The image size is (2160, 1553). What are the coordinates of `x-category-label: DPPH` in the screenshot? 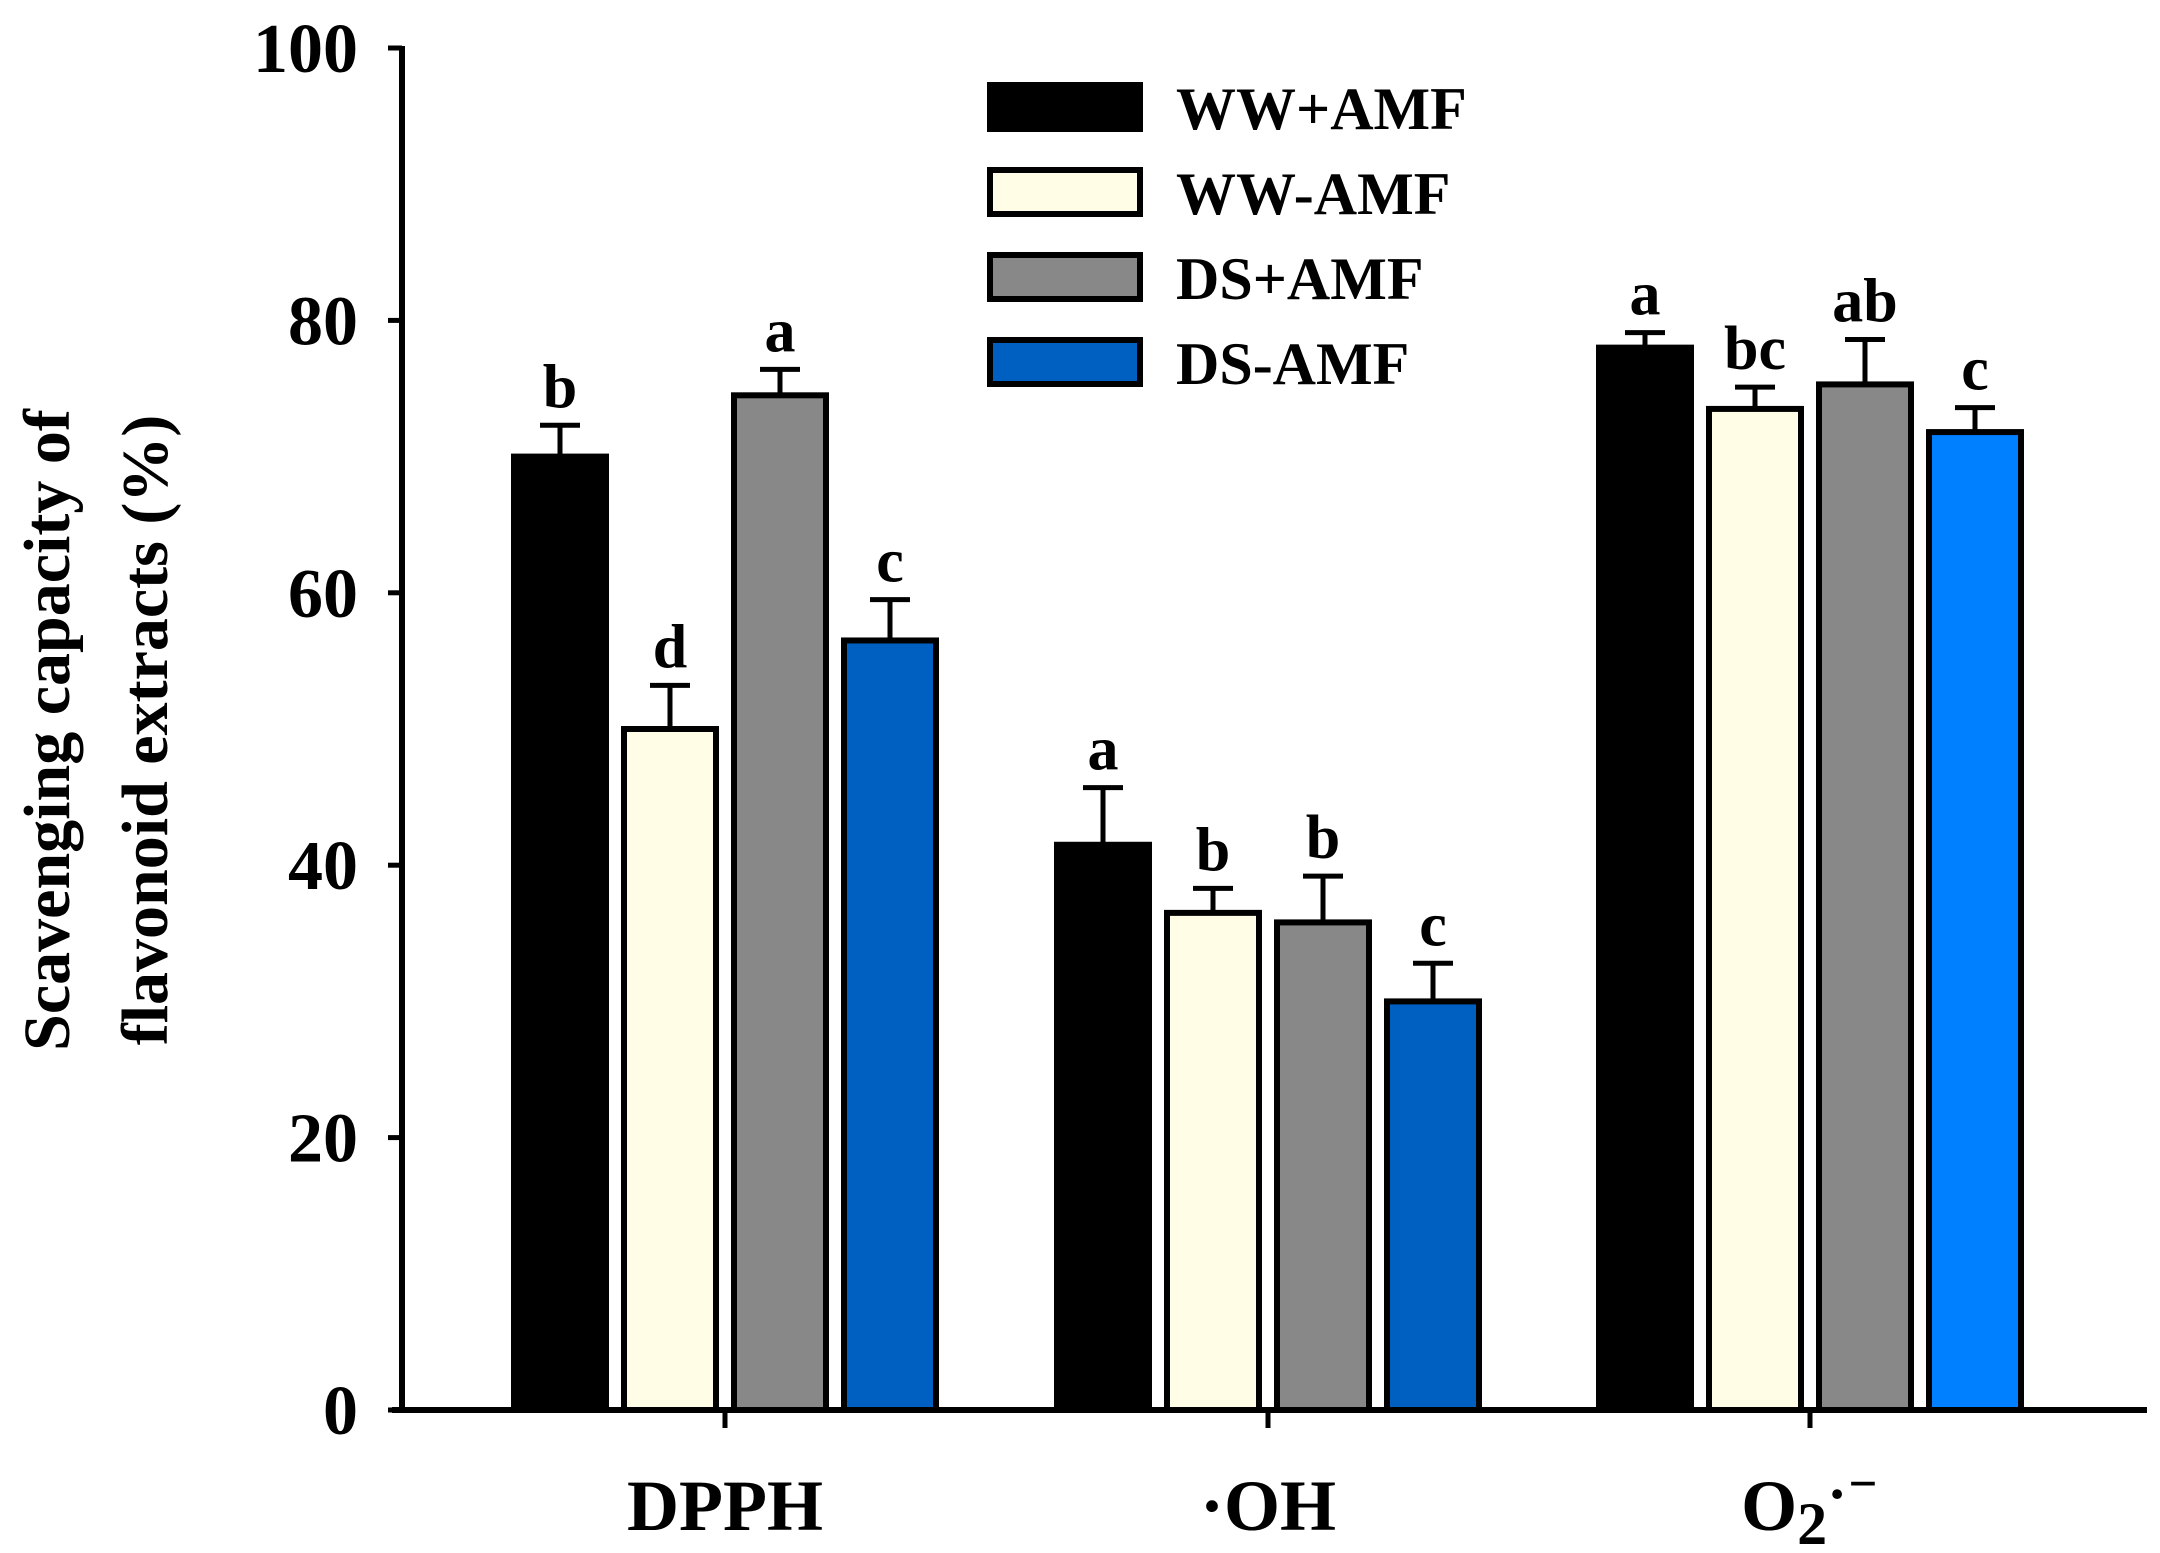 It's located at (725, 1506).